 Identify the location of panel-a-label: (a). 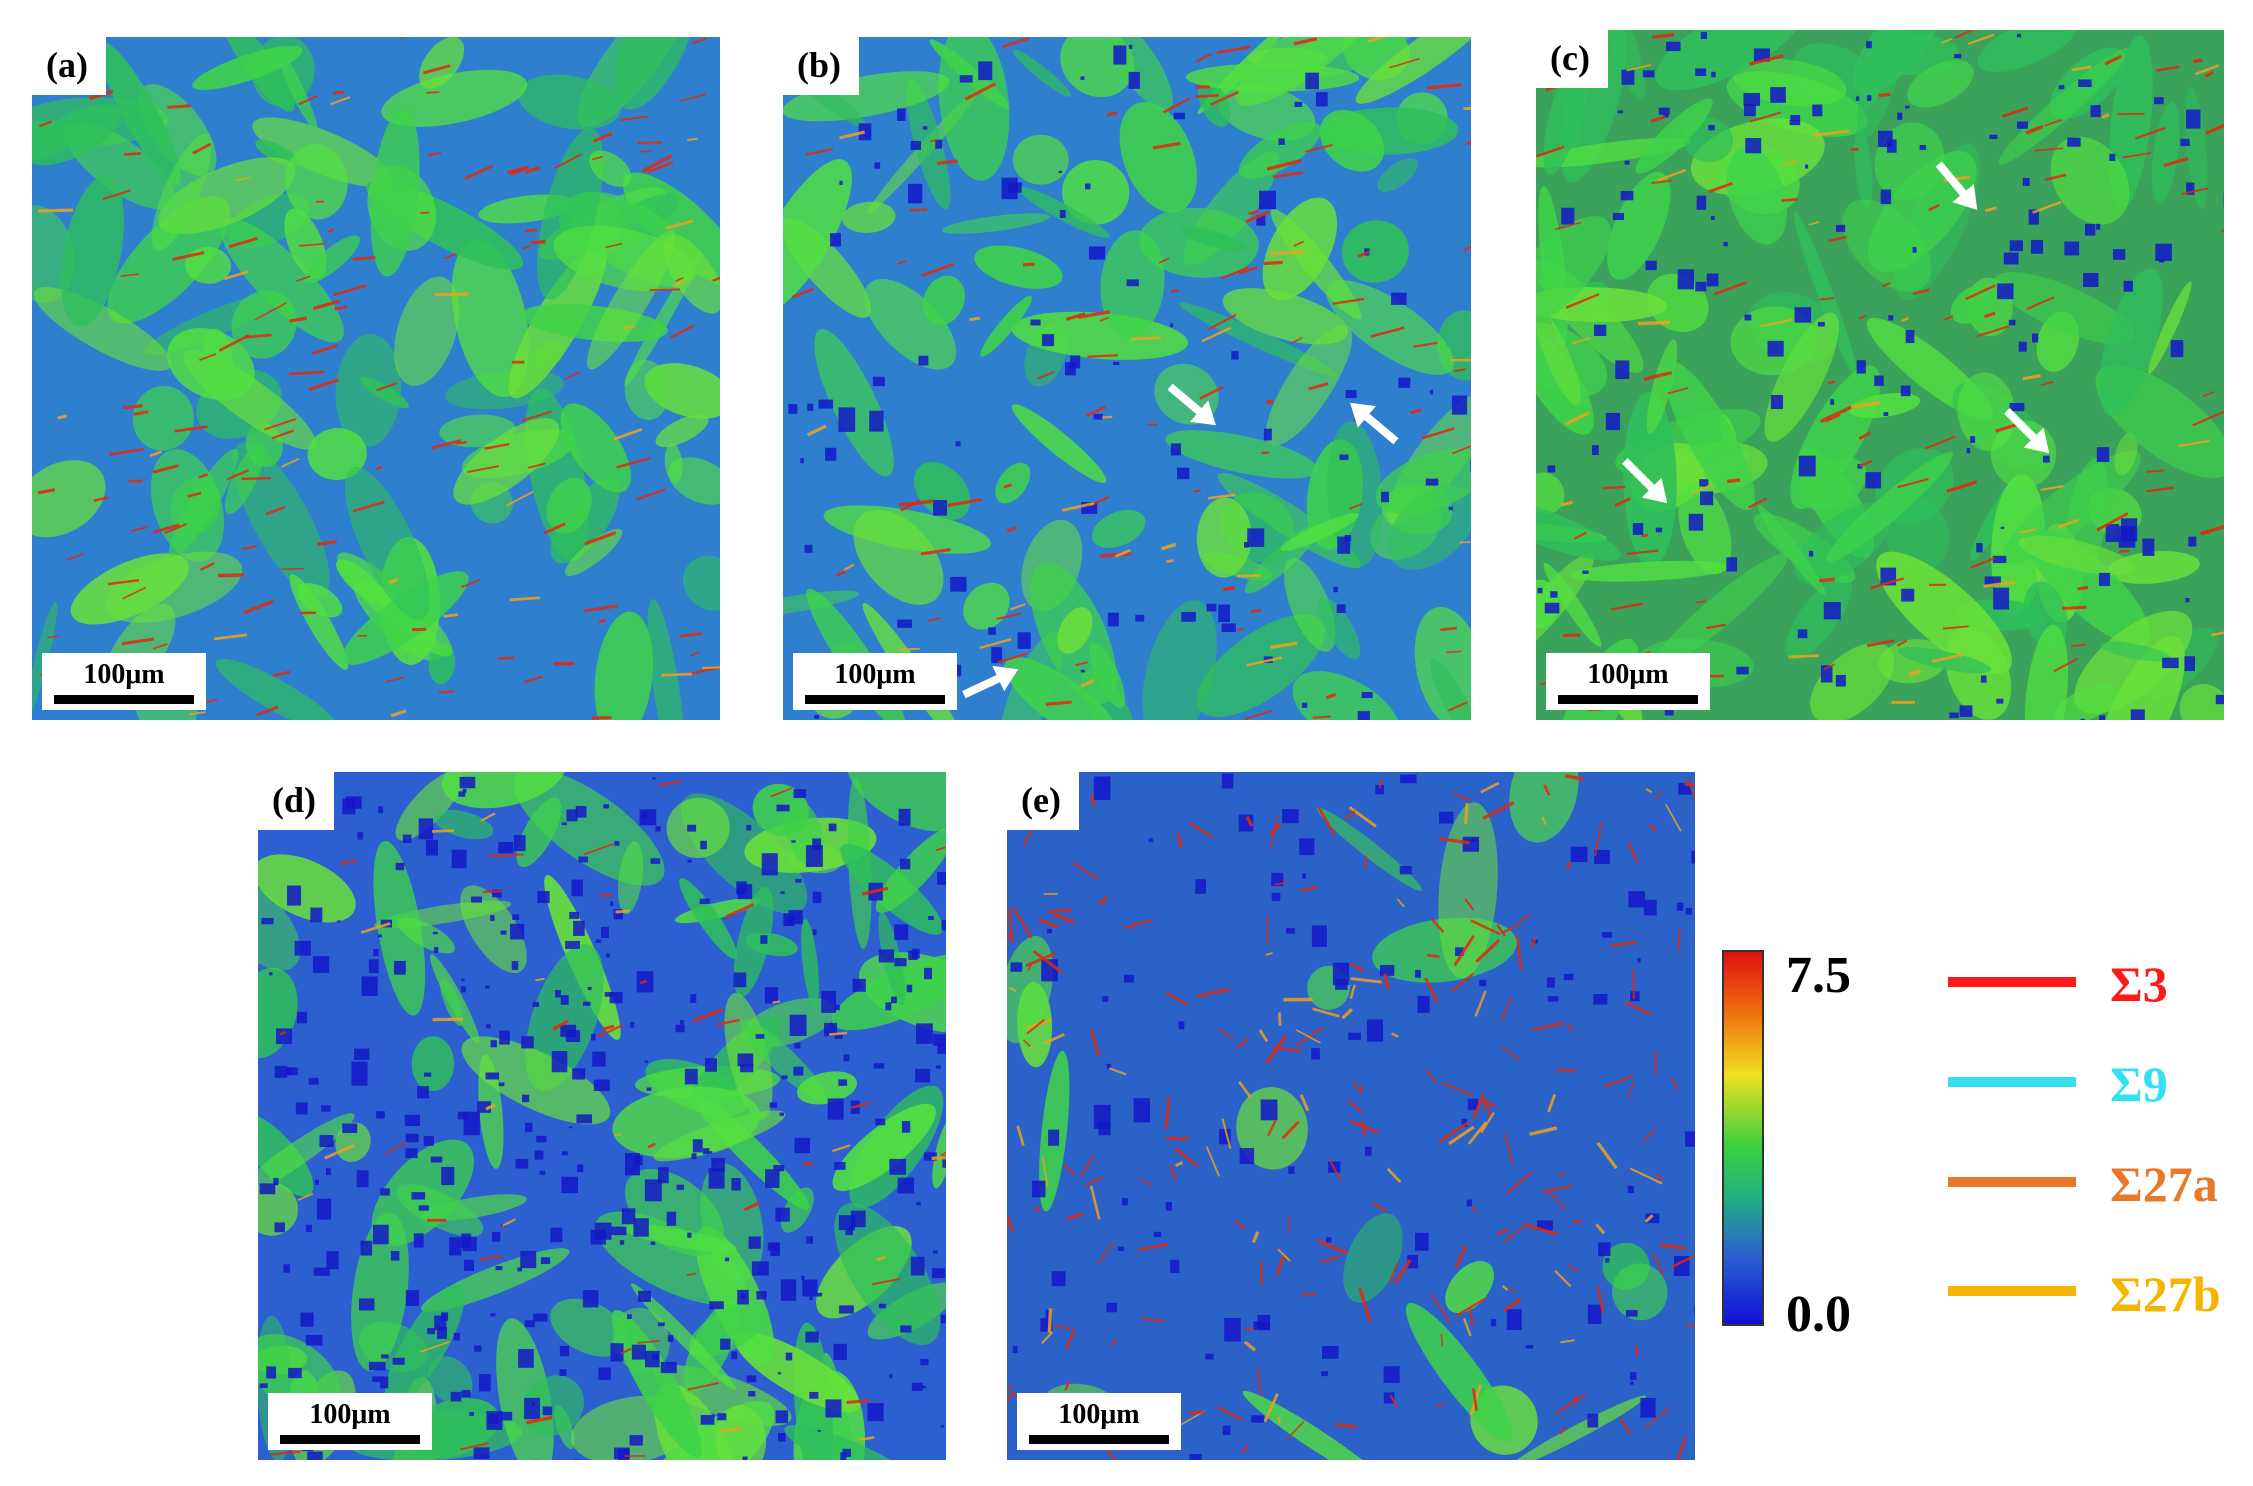
(69, 66).